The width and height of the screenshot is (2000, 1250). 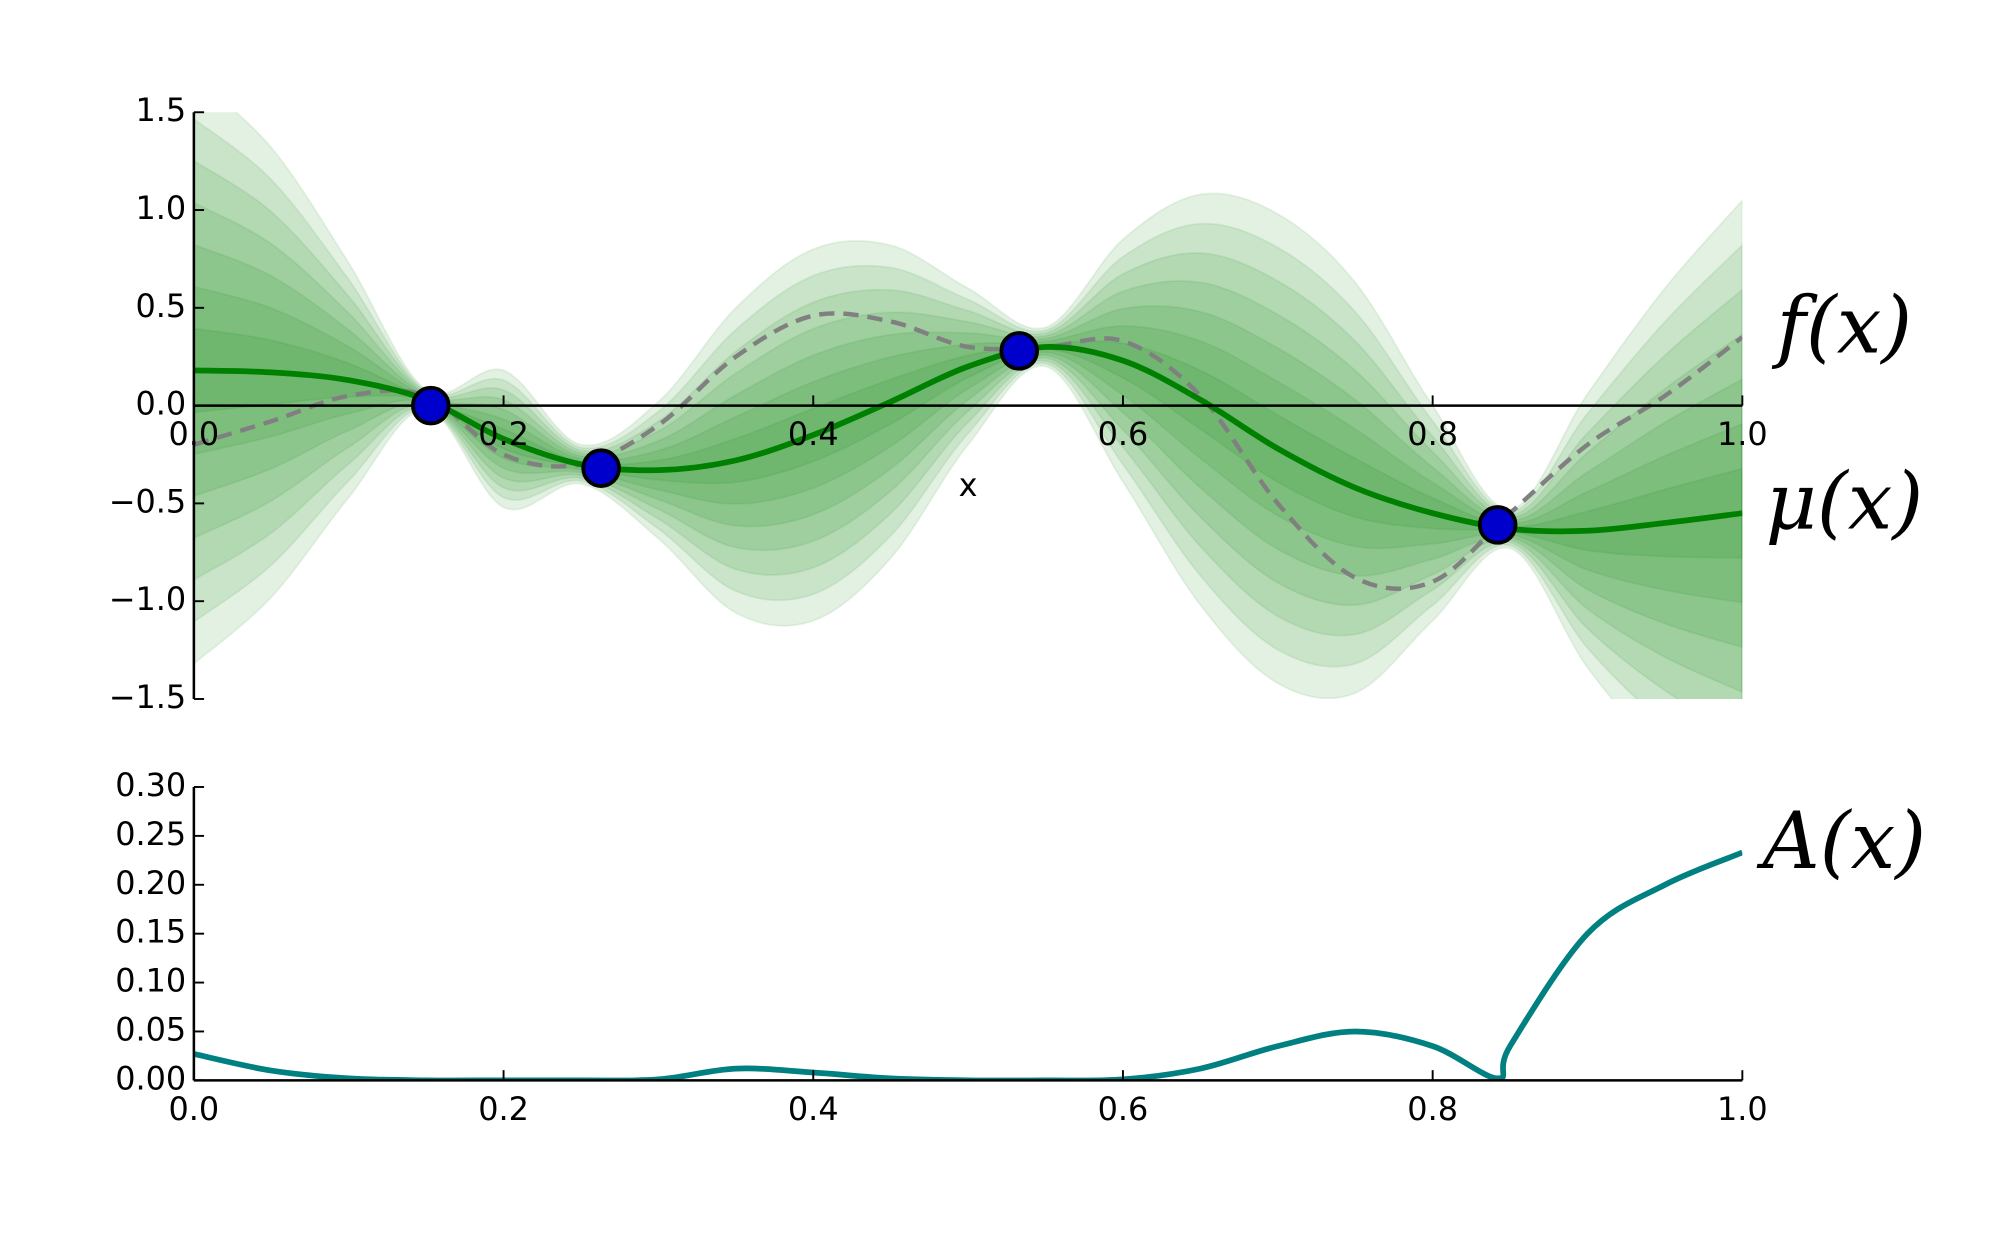 What do you see at coordinates (968, 485) in the screenshot?
I see `x-axis-label: x` at bounding box center [968, 485].